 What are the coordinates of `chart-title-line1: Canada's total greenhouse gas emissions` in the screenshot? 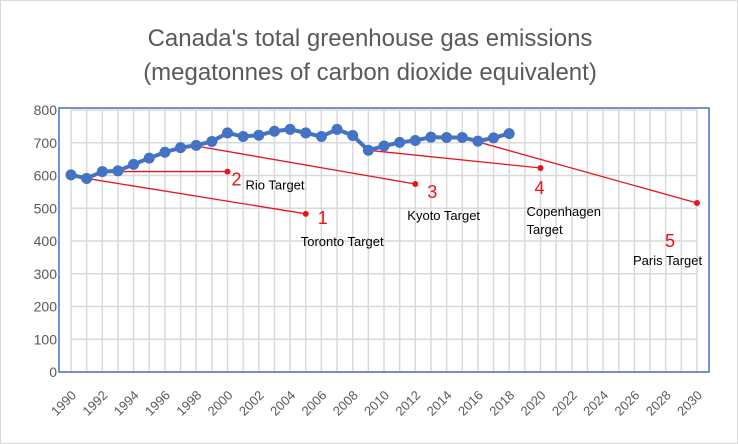 It's located at (370, 38).